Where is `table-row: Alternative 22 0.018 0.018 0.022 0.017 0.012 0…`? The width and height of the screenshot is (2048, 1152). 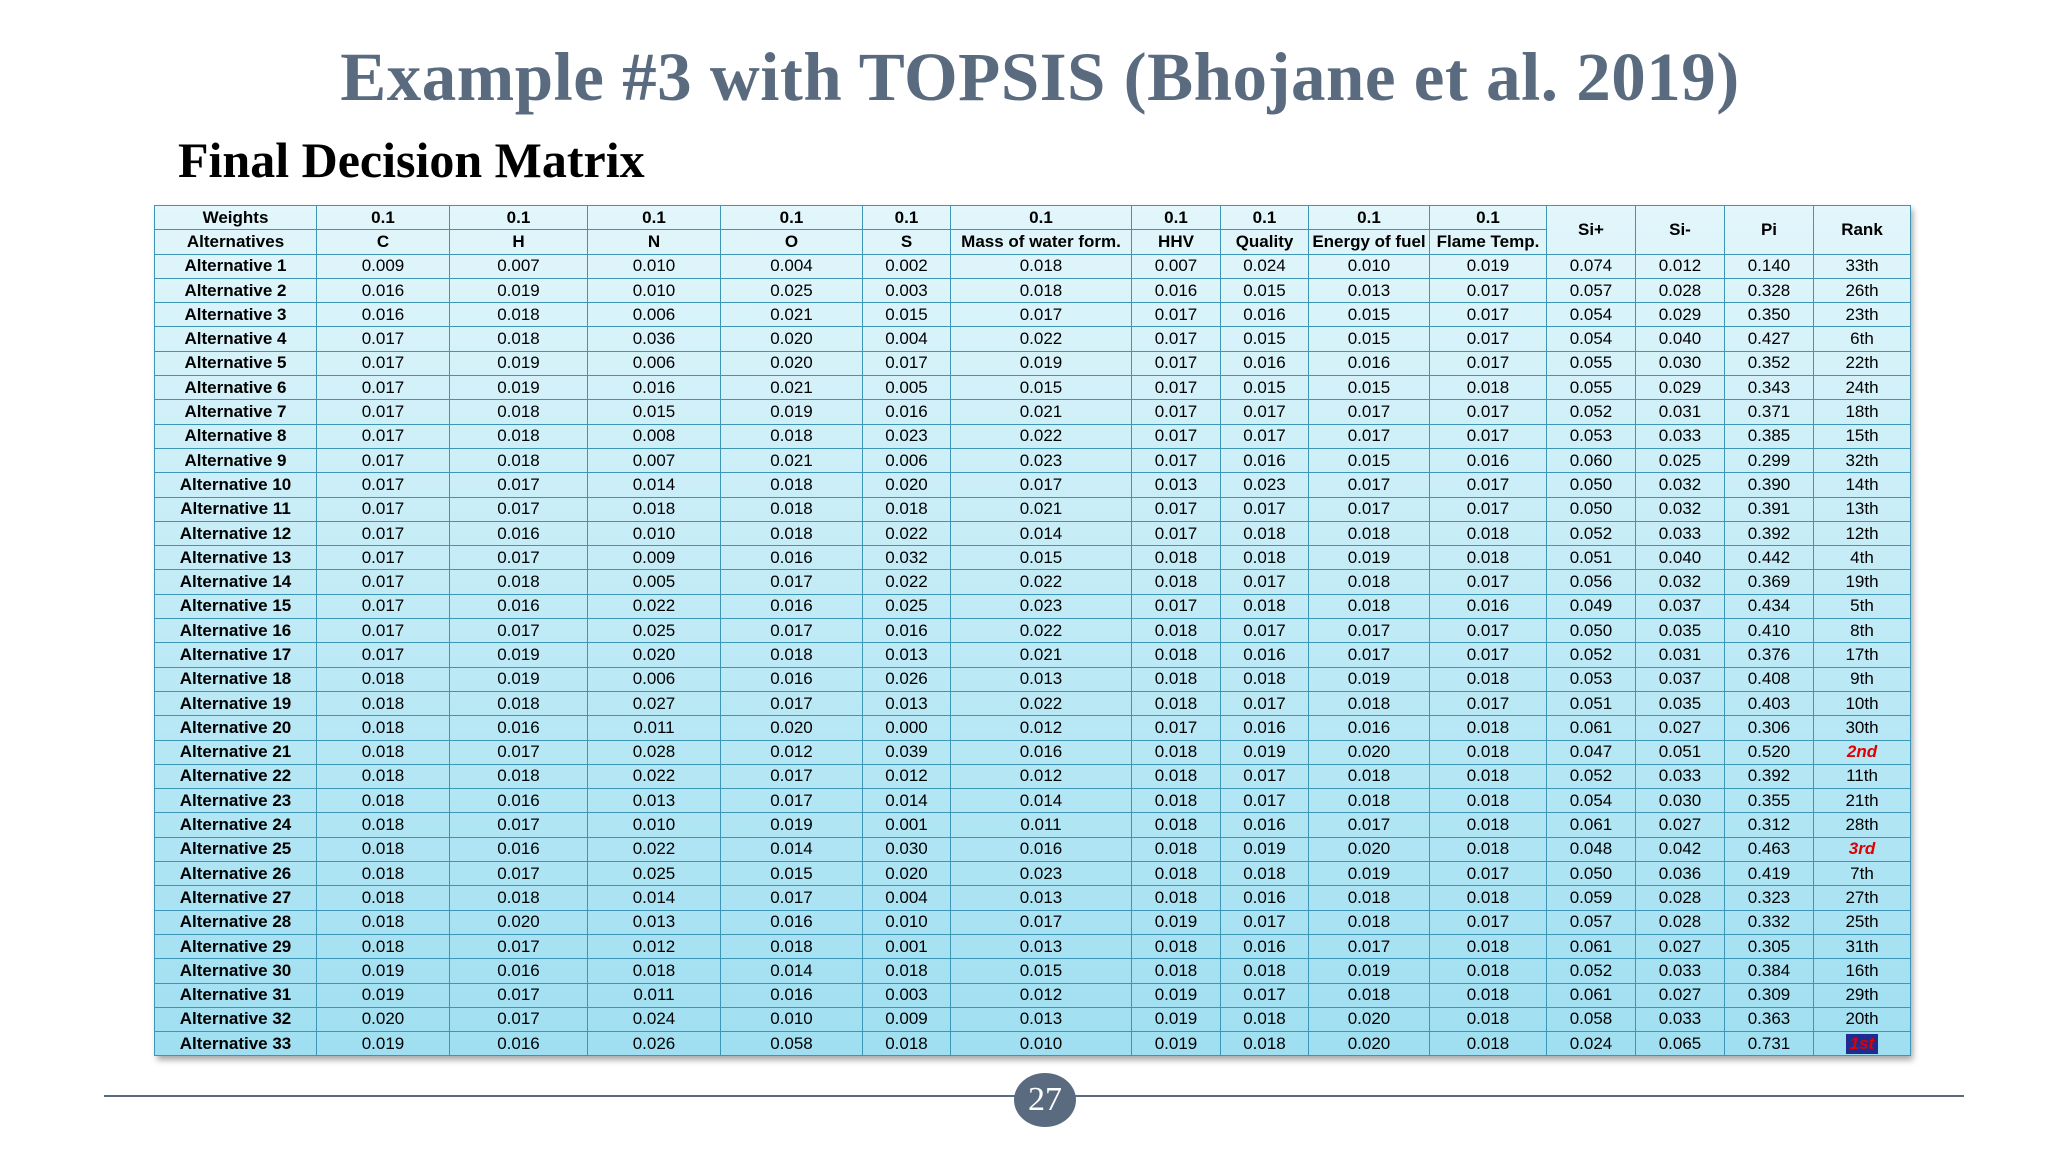 table-row: Alternative 22 0.018 0.018 0.022 0.017 0.012 0… is located at coordinates (1032, 776).